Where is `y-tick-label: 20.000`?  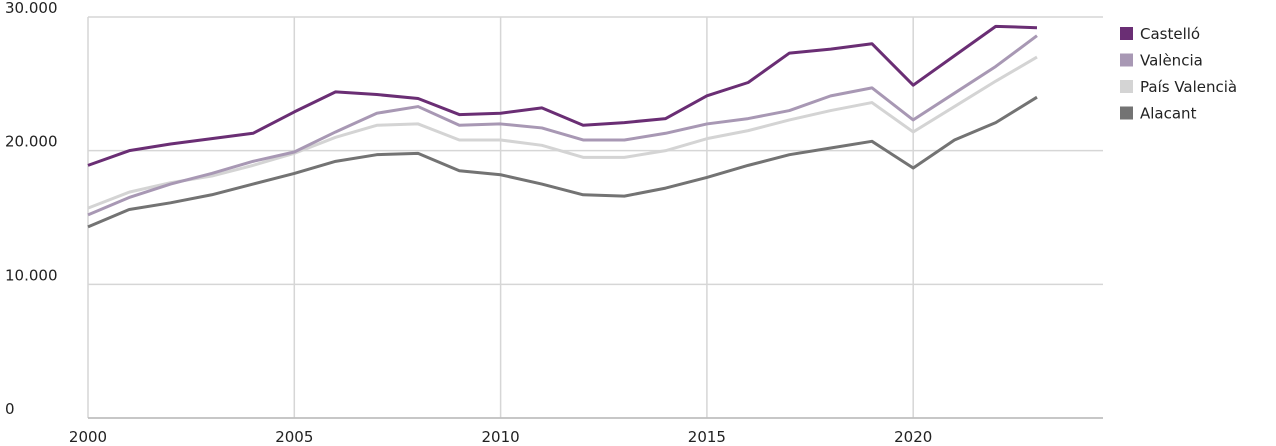
y-tick-label: 20.000 is located at coordinates (31, 142).